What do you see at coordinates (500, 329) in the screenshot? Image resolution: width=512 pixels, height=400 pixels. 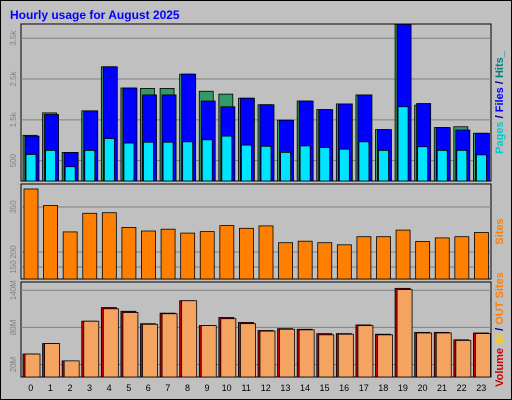 I see `panel-volume-side-label: Volume IN / OUT Sites` at bounding box center [500, 329].